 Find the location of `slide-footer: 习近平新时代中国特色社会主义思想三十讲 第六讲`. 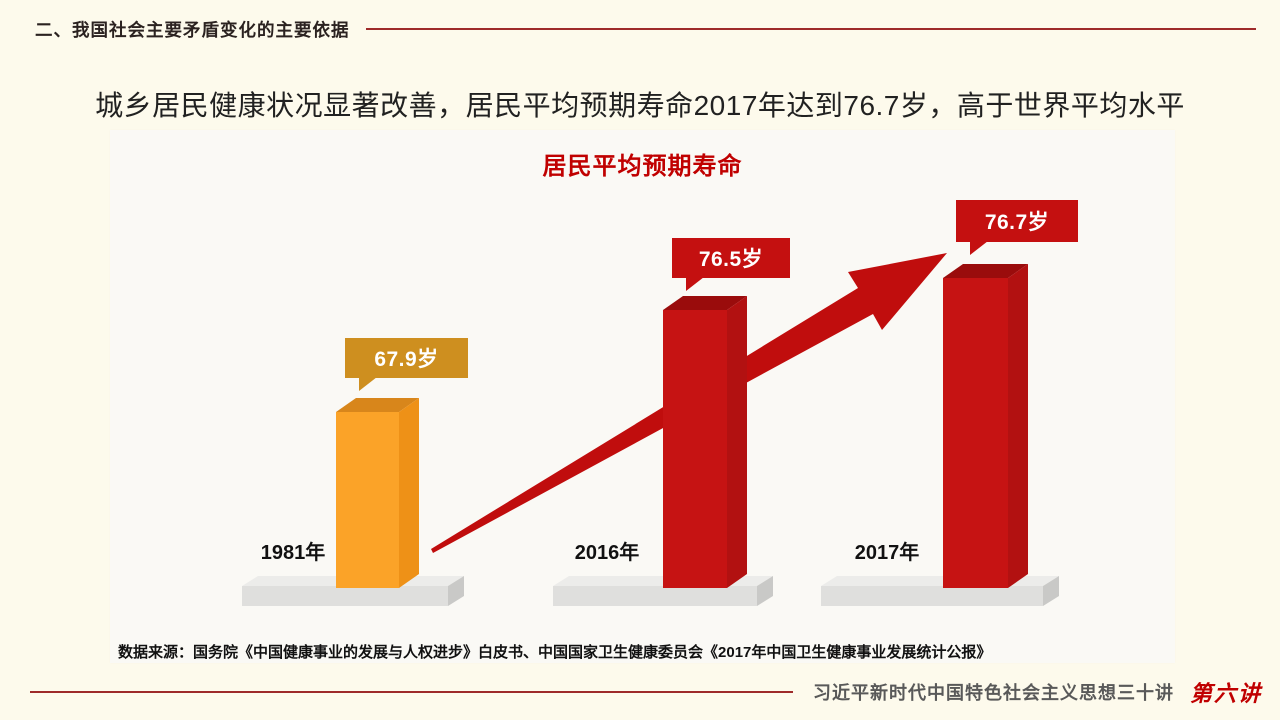

slide-footer: 习近平新时代中国特色社会主义思想三十讲 第六讲 is located at coordinates (646, 692).